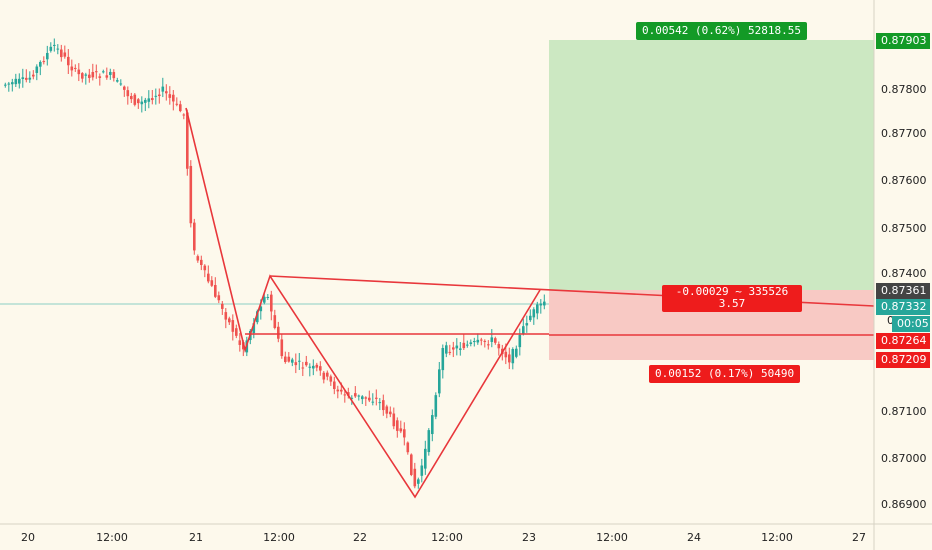  I want to click on price-tick-label: 0.87000, so click(904, 458).